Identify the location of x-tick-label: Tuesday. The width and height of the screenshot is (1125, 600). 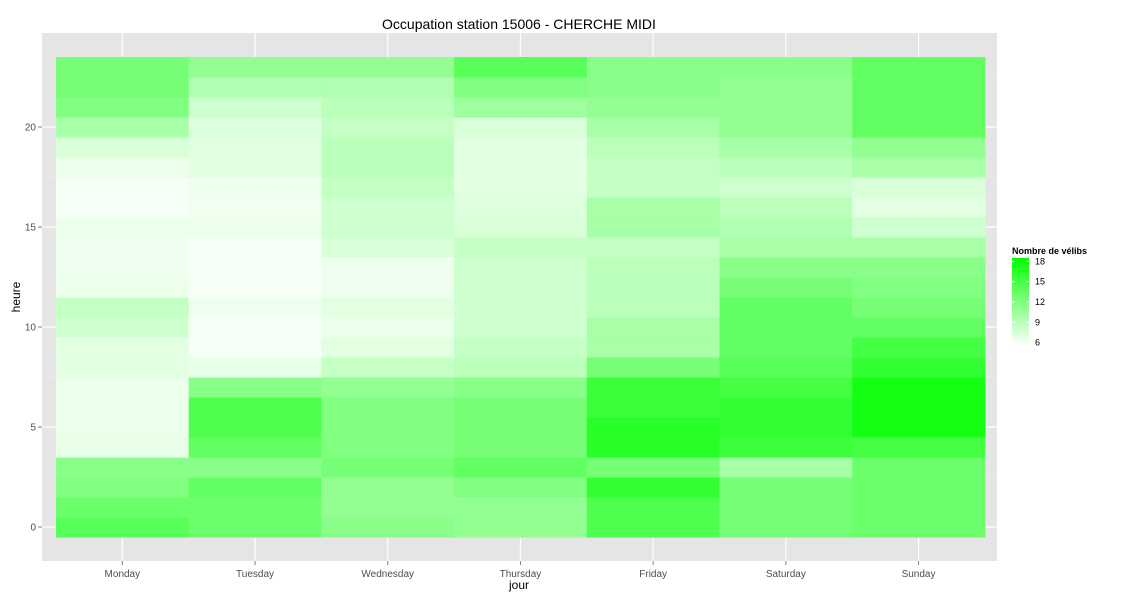
(255, 574).